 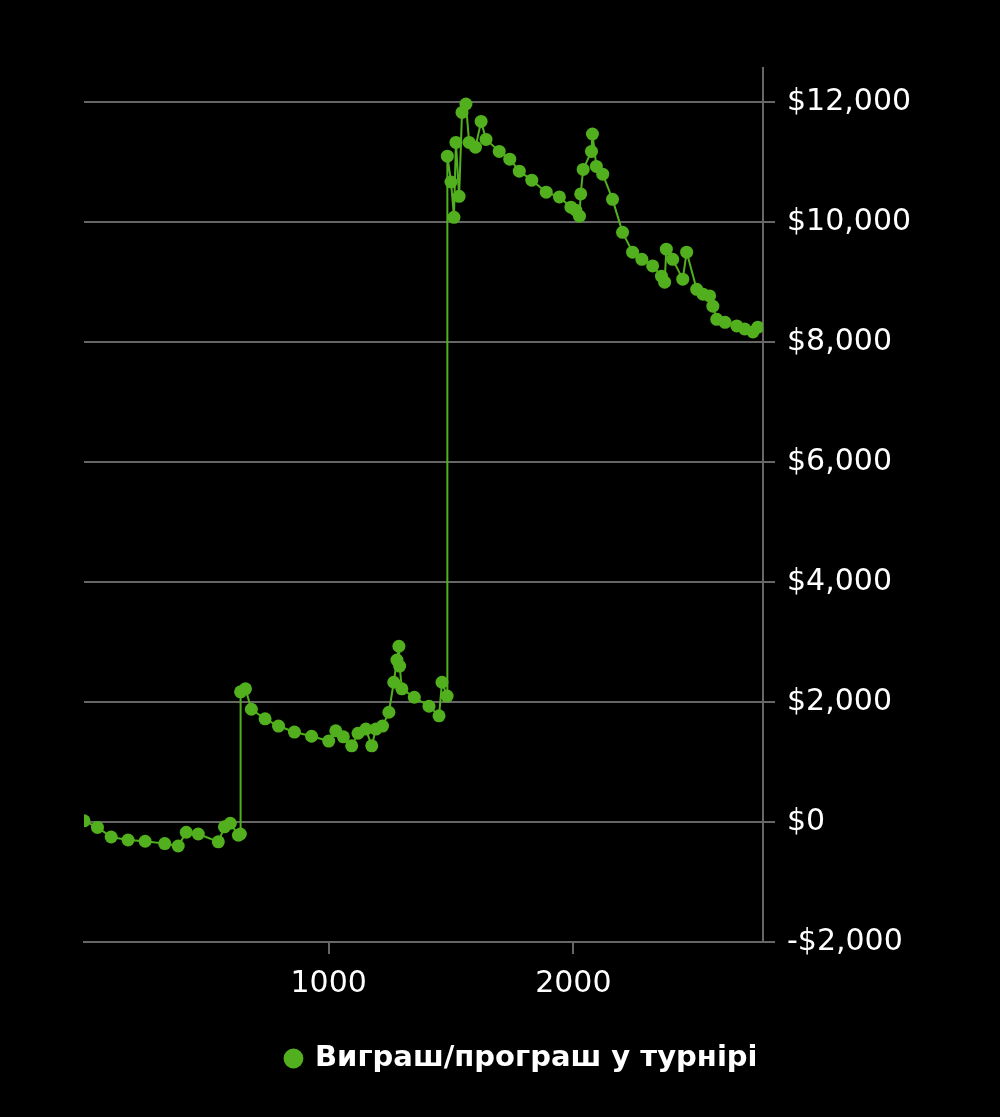 I want to click on y-tick-label: $0, so click(x=806, y=819).